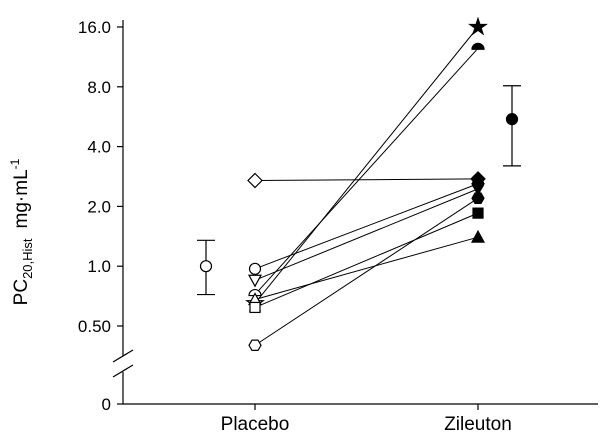 The image size is (602, 436). I want to click on svg-text:PC20,Histmg·mL-1: PC20,Hist mg·mL-1, so click(21, 231).